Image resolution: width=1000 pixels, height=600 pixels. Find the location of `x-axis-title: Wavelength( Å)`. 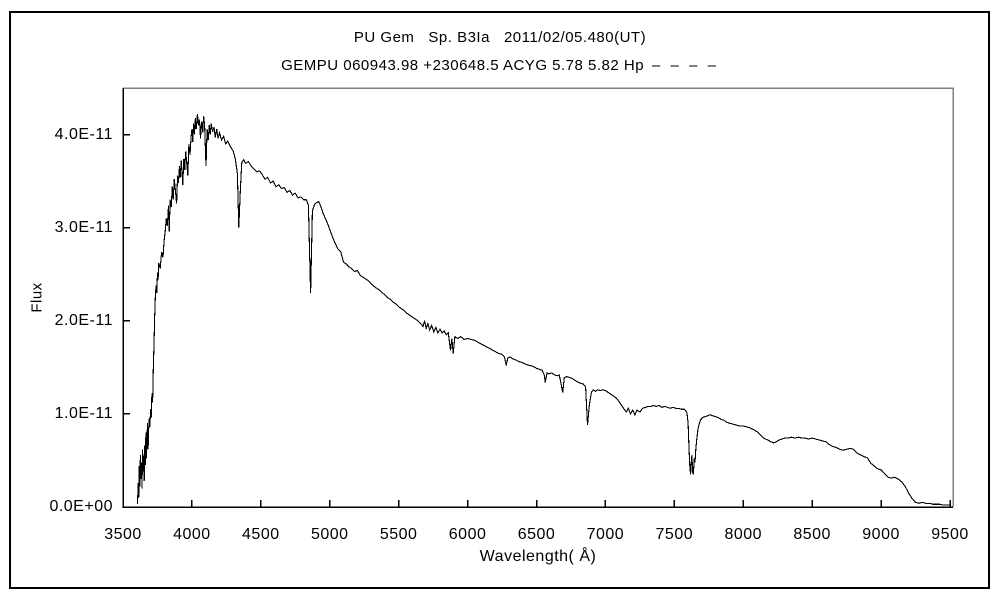

x-axis-title: Wavelength( Å) is located at coordinates (538, 556).